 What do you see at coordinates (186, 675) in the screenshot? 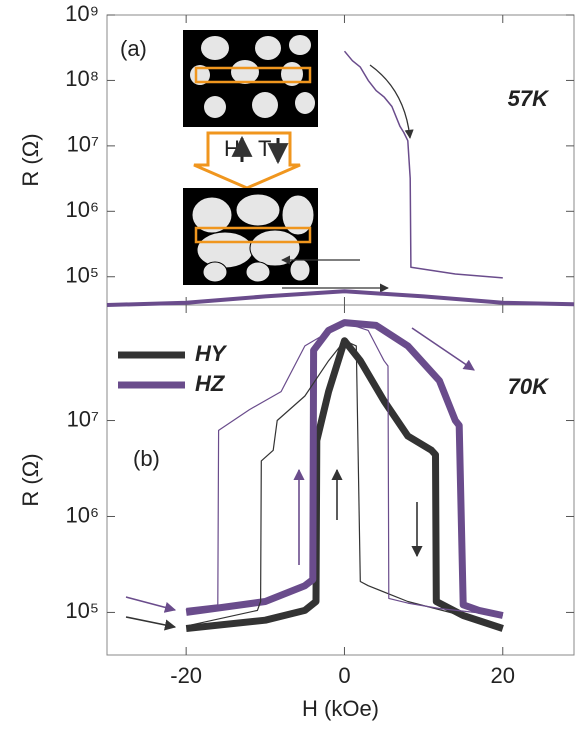
I see `x-tick-label: -20` at bounding box center [186, 675].